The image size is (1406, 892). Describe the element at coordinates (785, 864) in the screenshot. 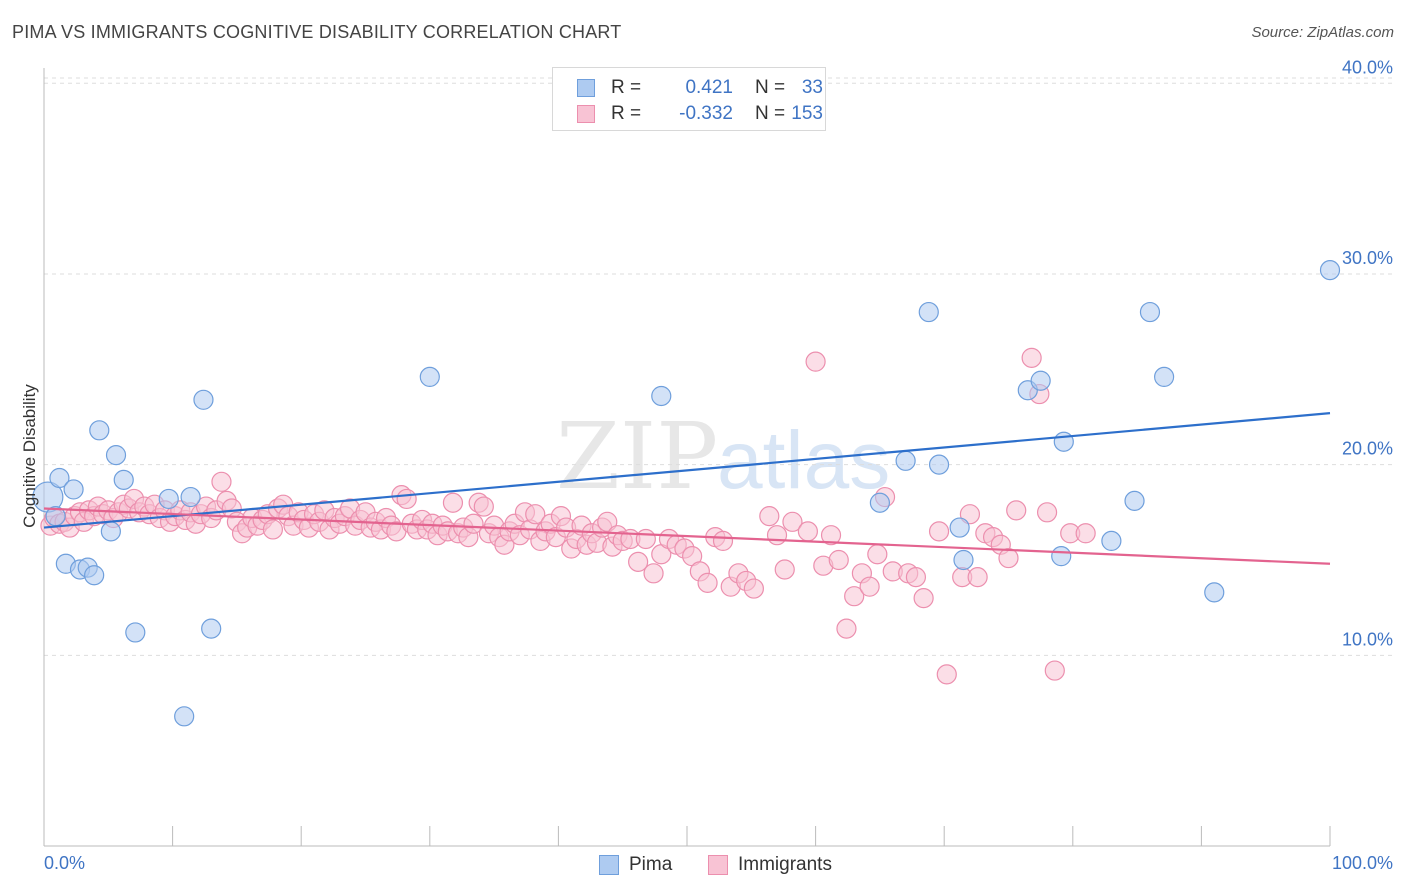

I see `immigrants-legend-label: Immigrants` at that location.